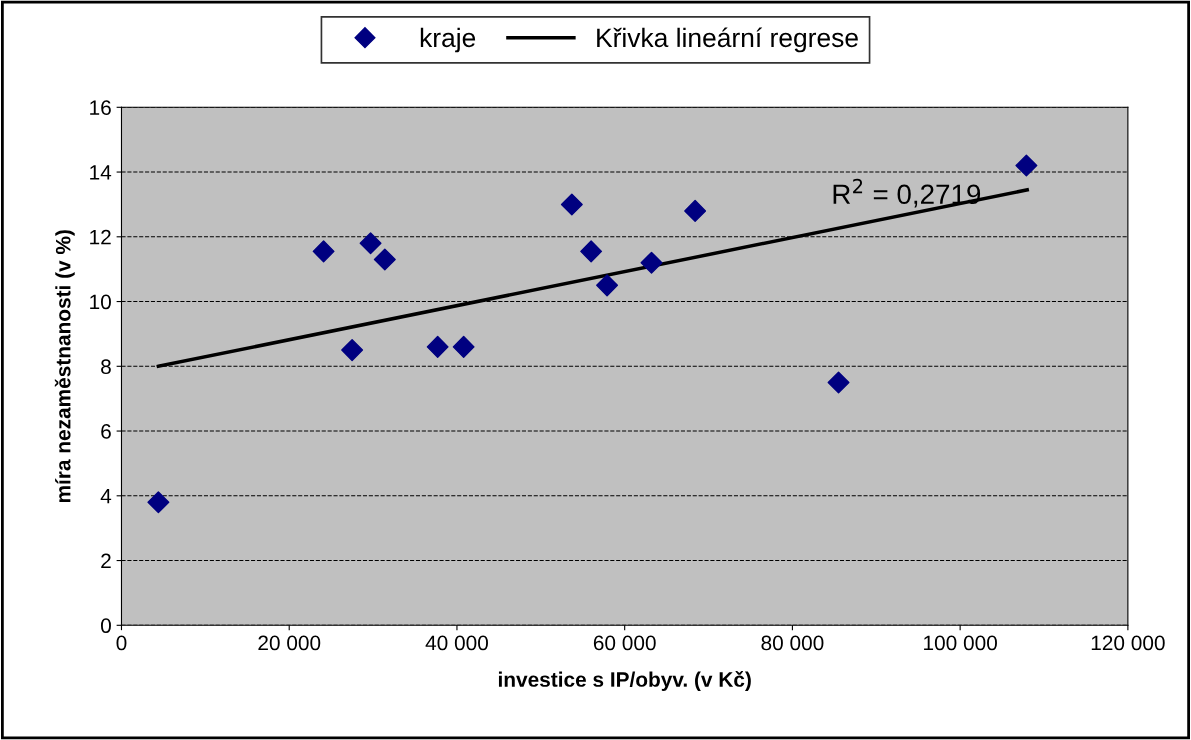 The height and width of the screenshot is (740, 1191). Describe the element at coordinates (448, 40) in the screenshot. I see `legend-label: kraje` at that location.